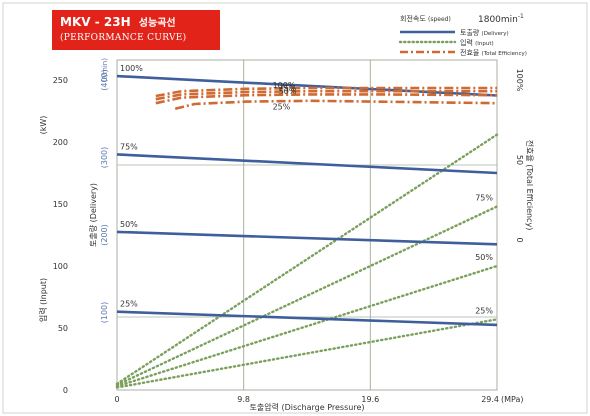 The width and height of the screenshot is (590, 416). What do you see at coordinates (484, 310) in the screenshot?
I see `input-label: 25%` at bounding box center [484, 310].